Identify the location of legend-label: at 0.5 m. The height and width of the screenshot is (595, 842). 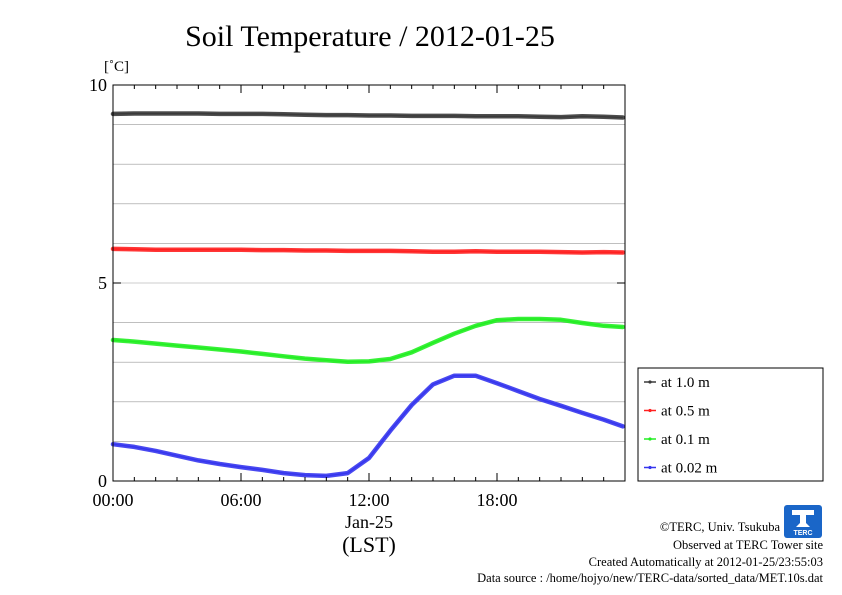
(685, 412).